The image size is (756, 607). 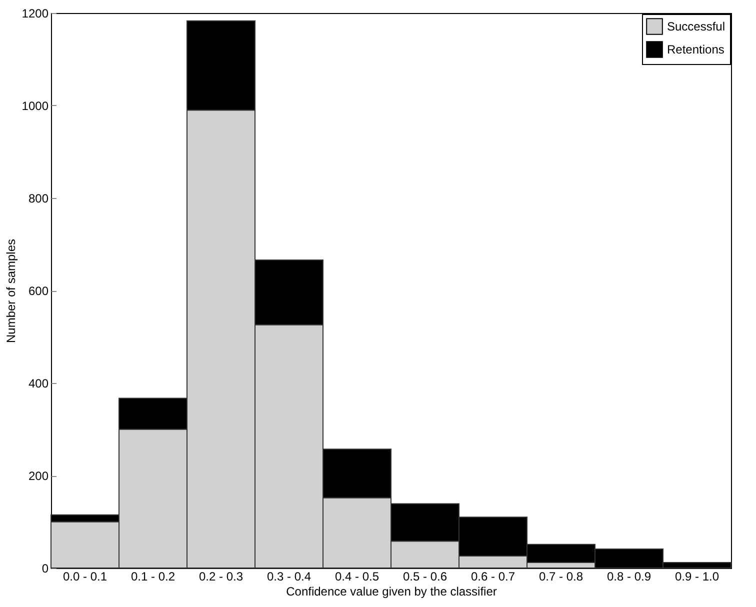 I want to click on x-tick-label: 0.8 - 0.9, so click(x=629, y=577).